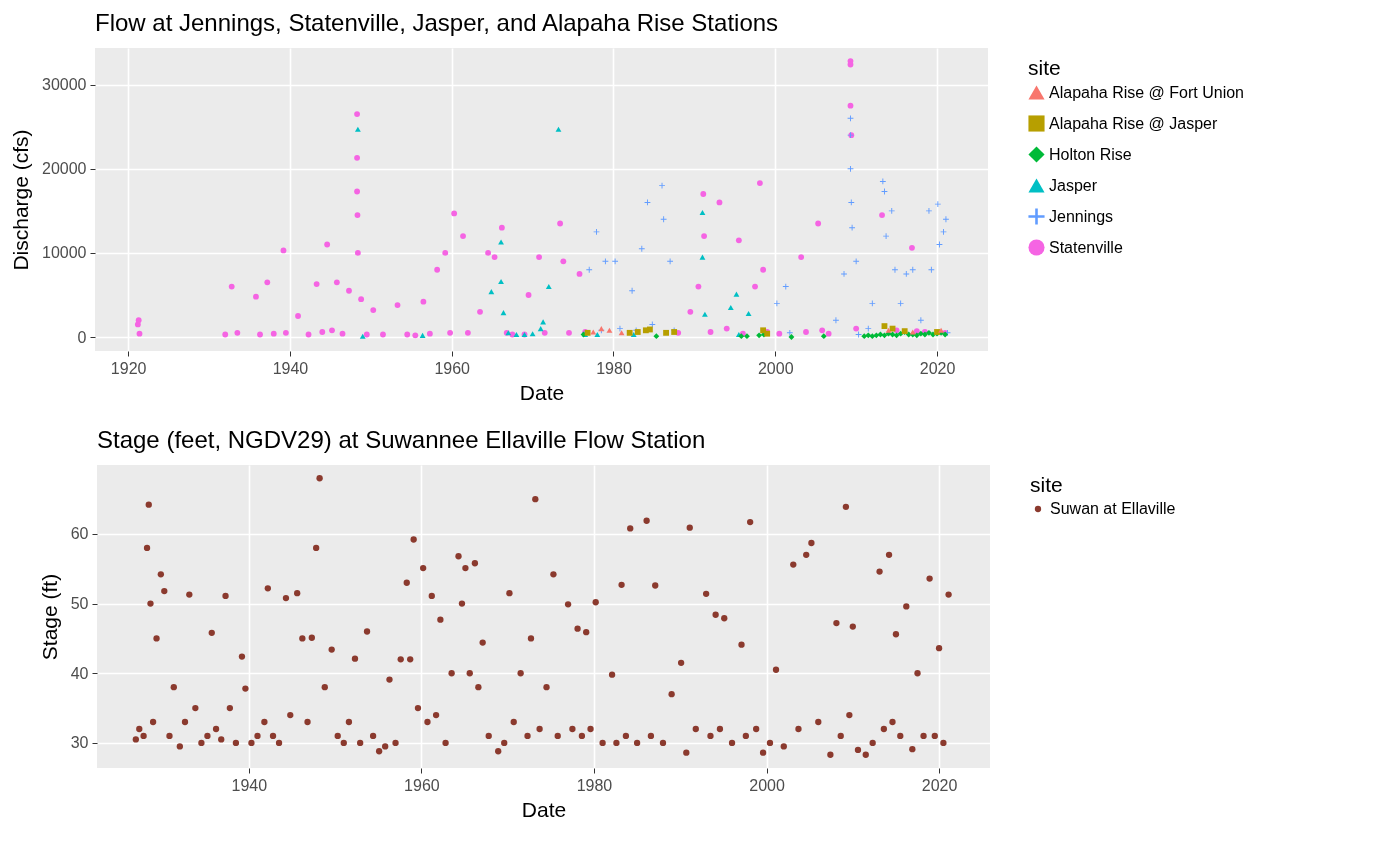  What do you see at coordinates (79, 743) in the screenshot?
I see `y-tick-label: 30` at bounding box center [79, 743].